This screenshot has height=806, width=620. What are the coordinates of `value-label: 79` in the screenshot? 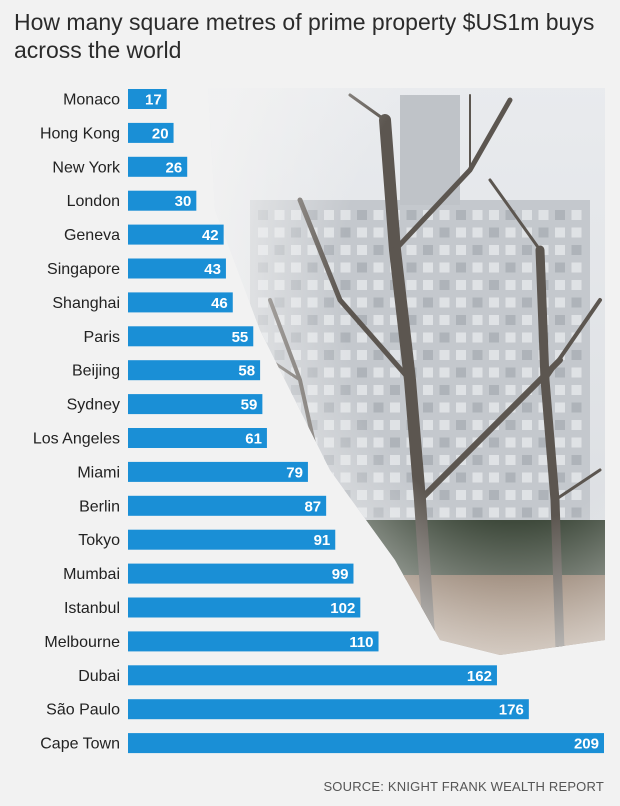 It's located at (294, 472).